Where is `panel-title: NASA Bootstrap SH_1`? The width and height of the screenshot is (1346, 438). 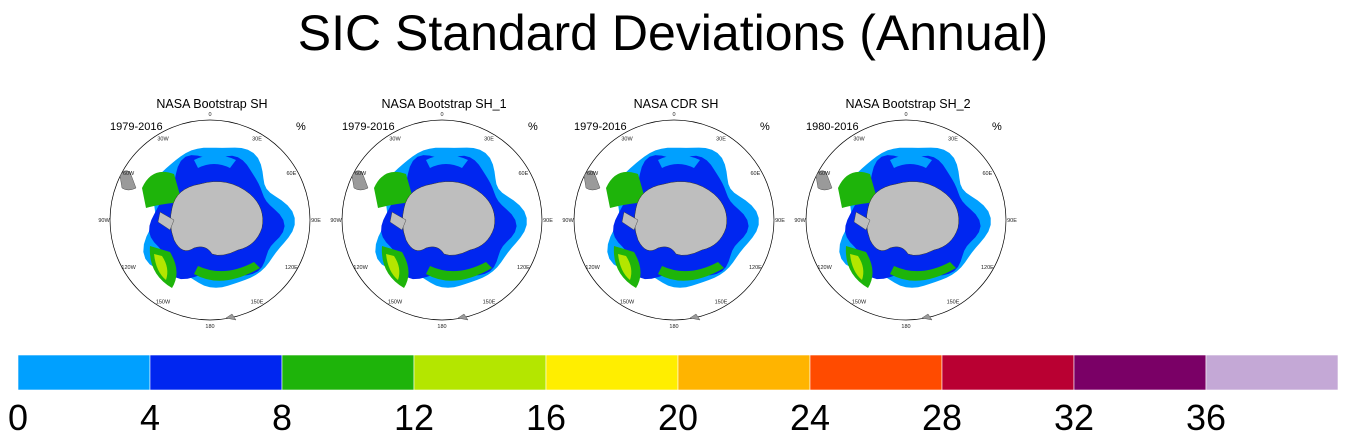 panel-title: NASA Bootstrap SH_1 is located at coordinates (443, 104).